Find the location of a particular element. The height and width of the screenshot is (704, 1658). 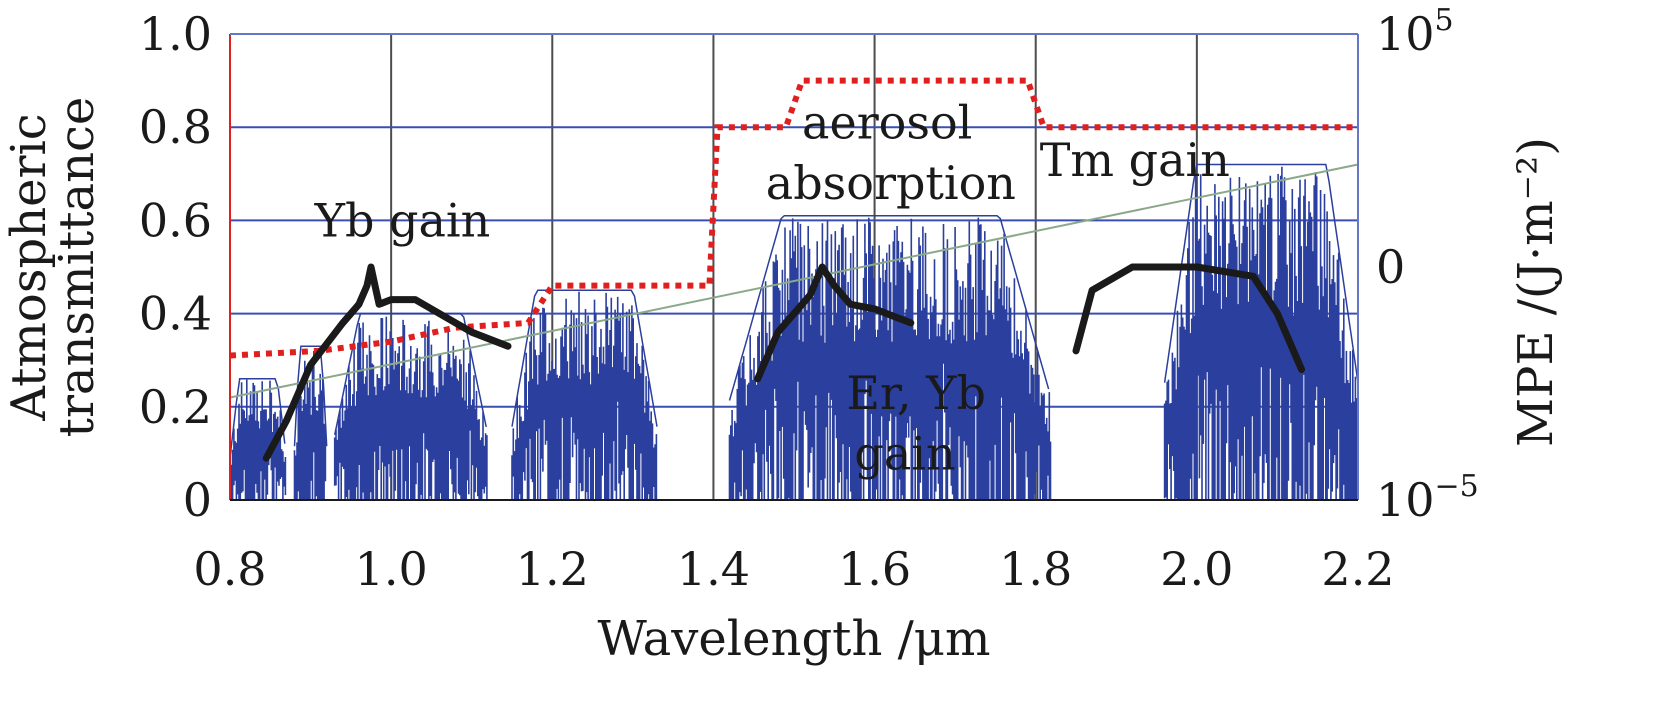

x-tick-label: 1.0 is located at coordinates (391, 569).